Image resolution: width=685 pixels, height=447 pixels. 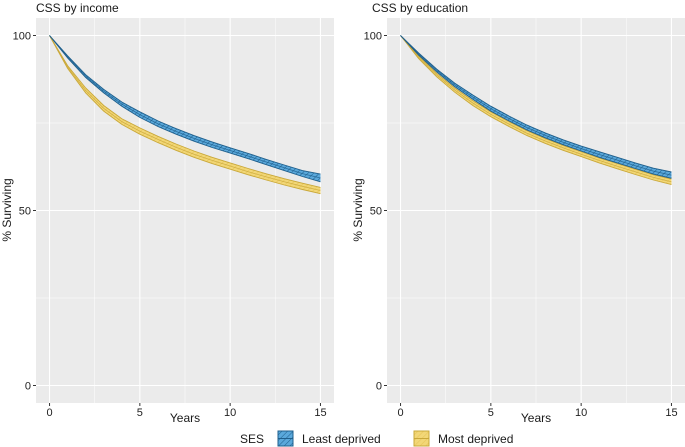 What do you see at coordinates (341, 439) in the screenshot?
I see `legend-label-least-deprived: Least deprived` at bounding box center [341, 439].